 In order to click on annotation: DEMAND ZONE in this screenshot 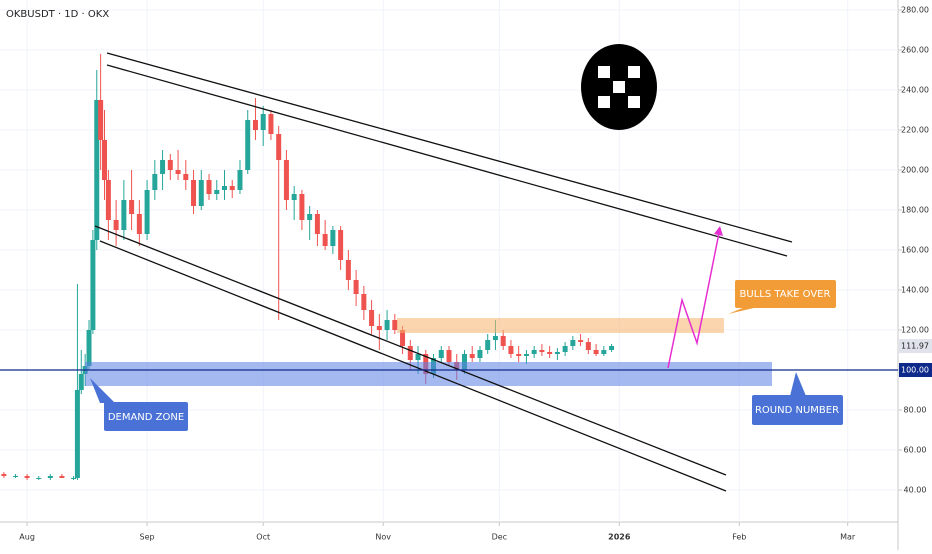, I will do `click(146, 417)`.